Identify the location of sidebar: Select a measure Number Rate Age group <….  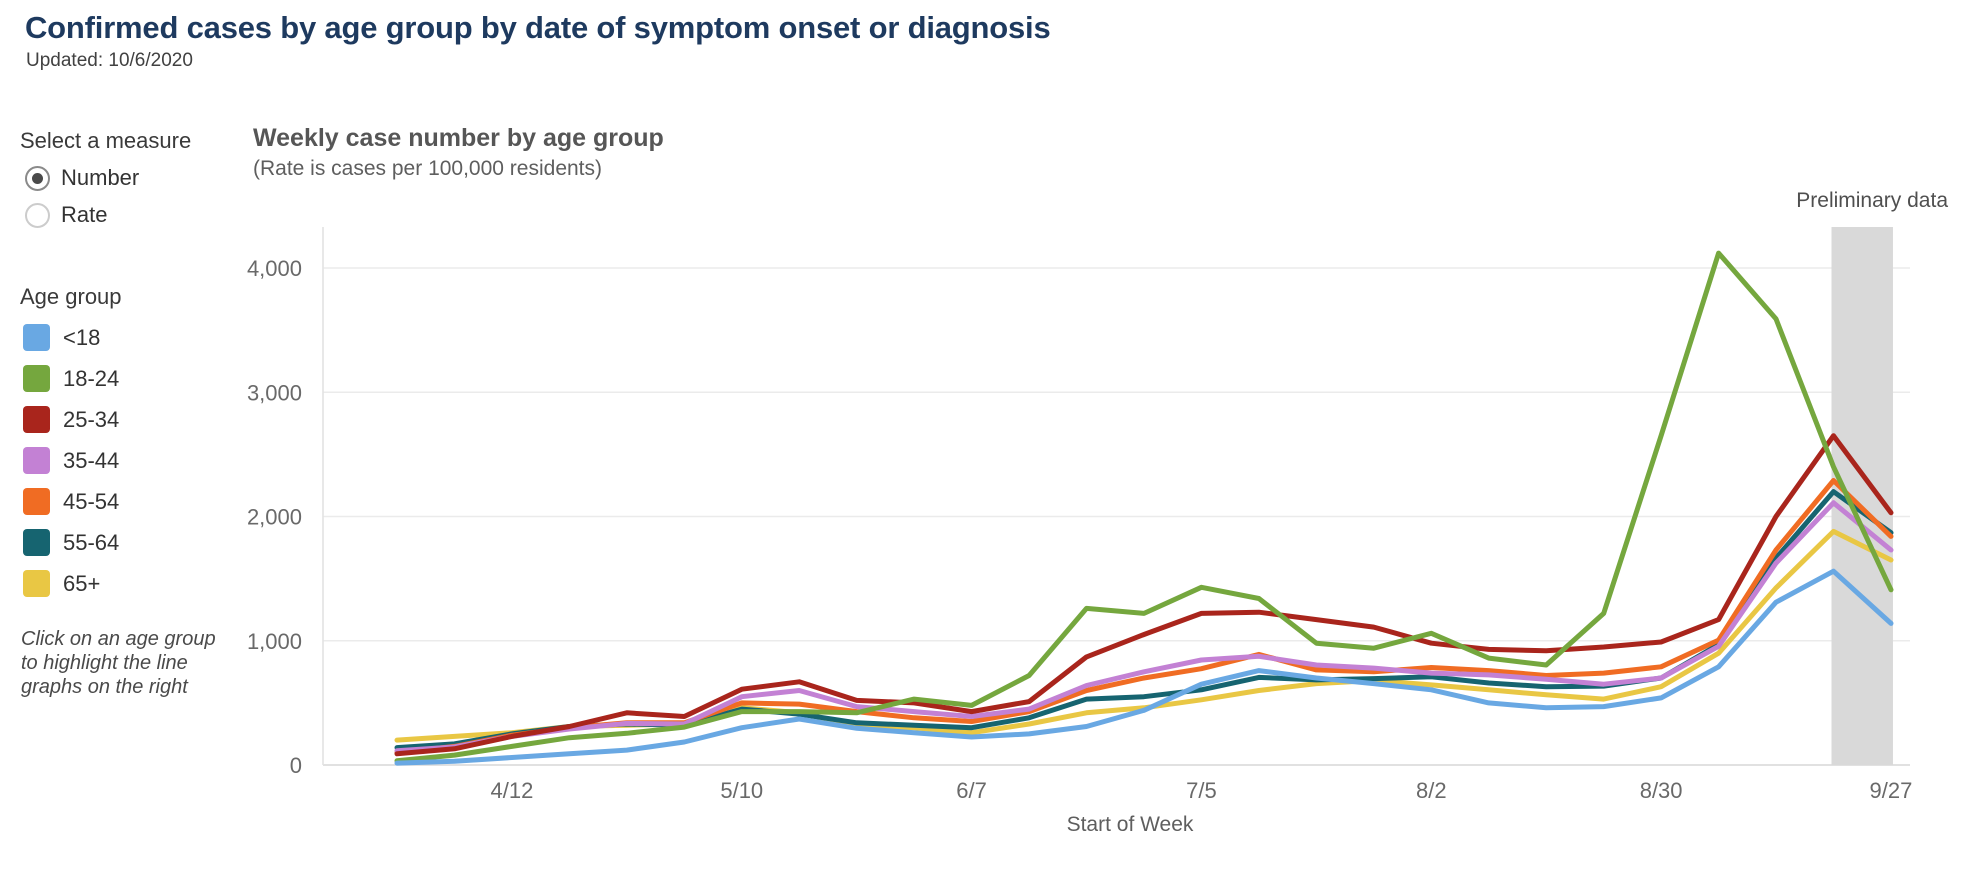
(129, 362).